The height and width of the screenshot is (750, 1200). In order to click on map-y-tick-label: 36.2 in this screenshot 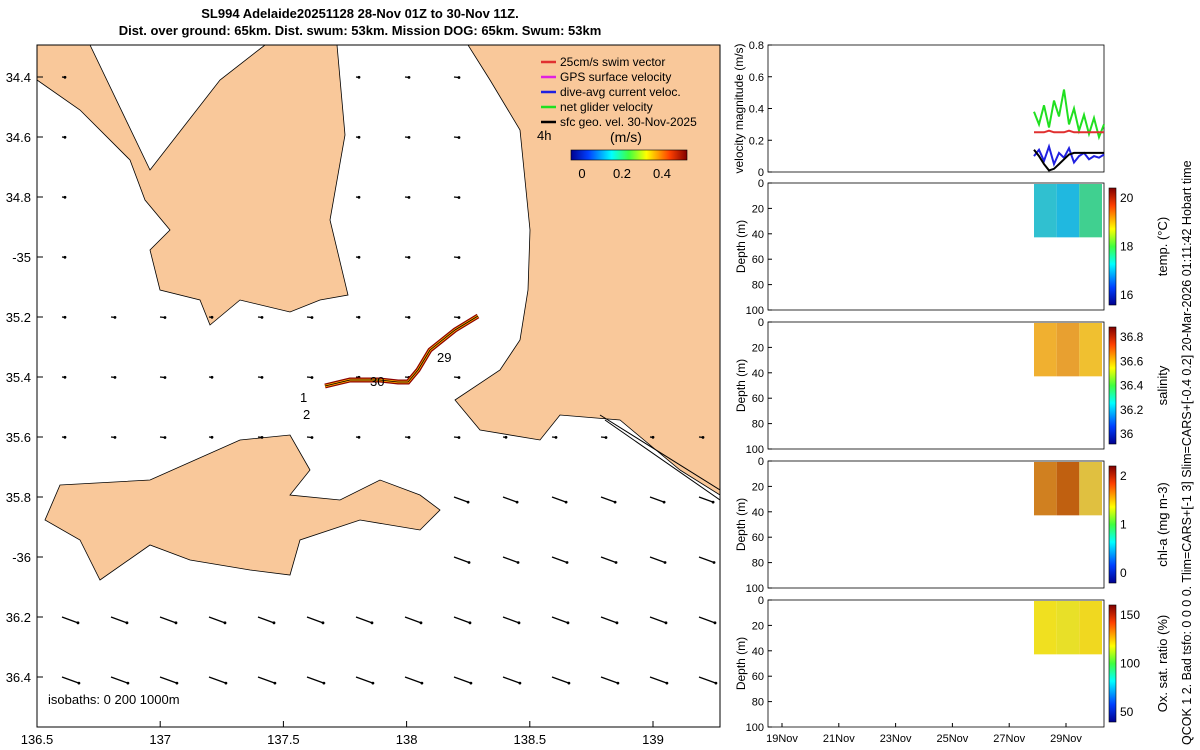, I will do `click(18, 617)`.